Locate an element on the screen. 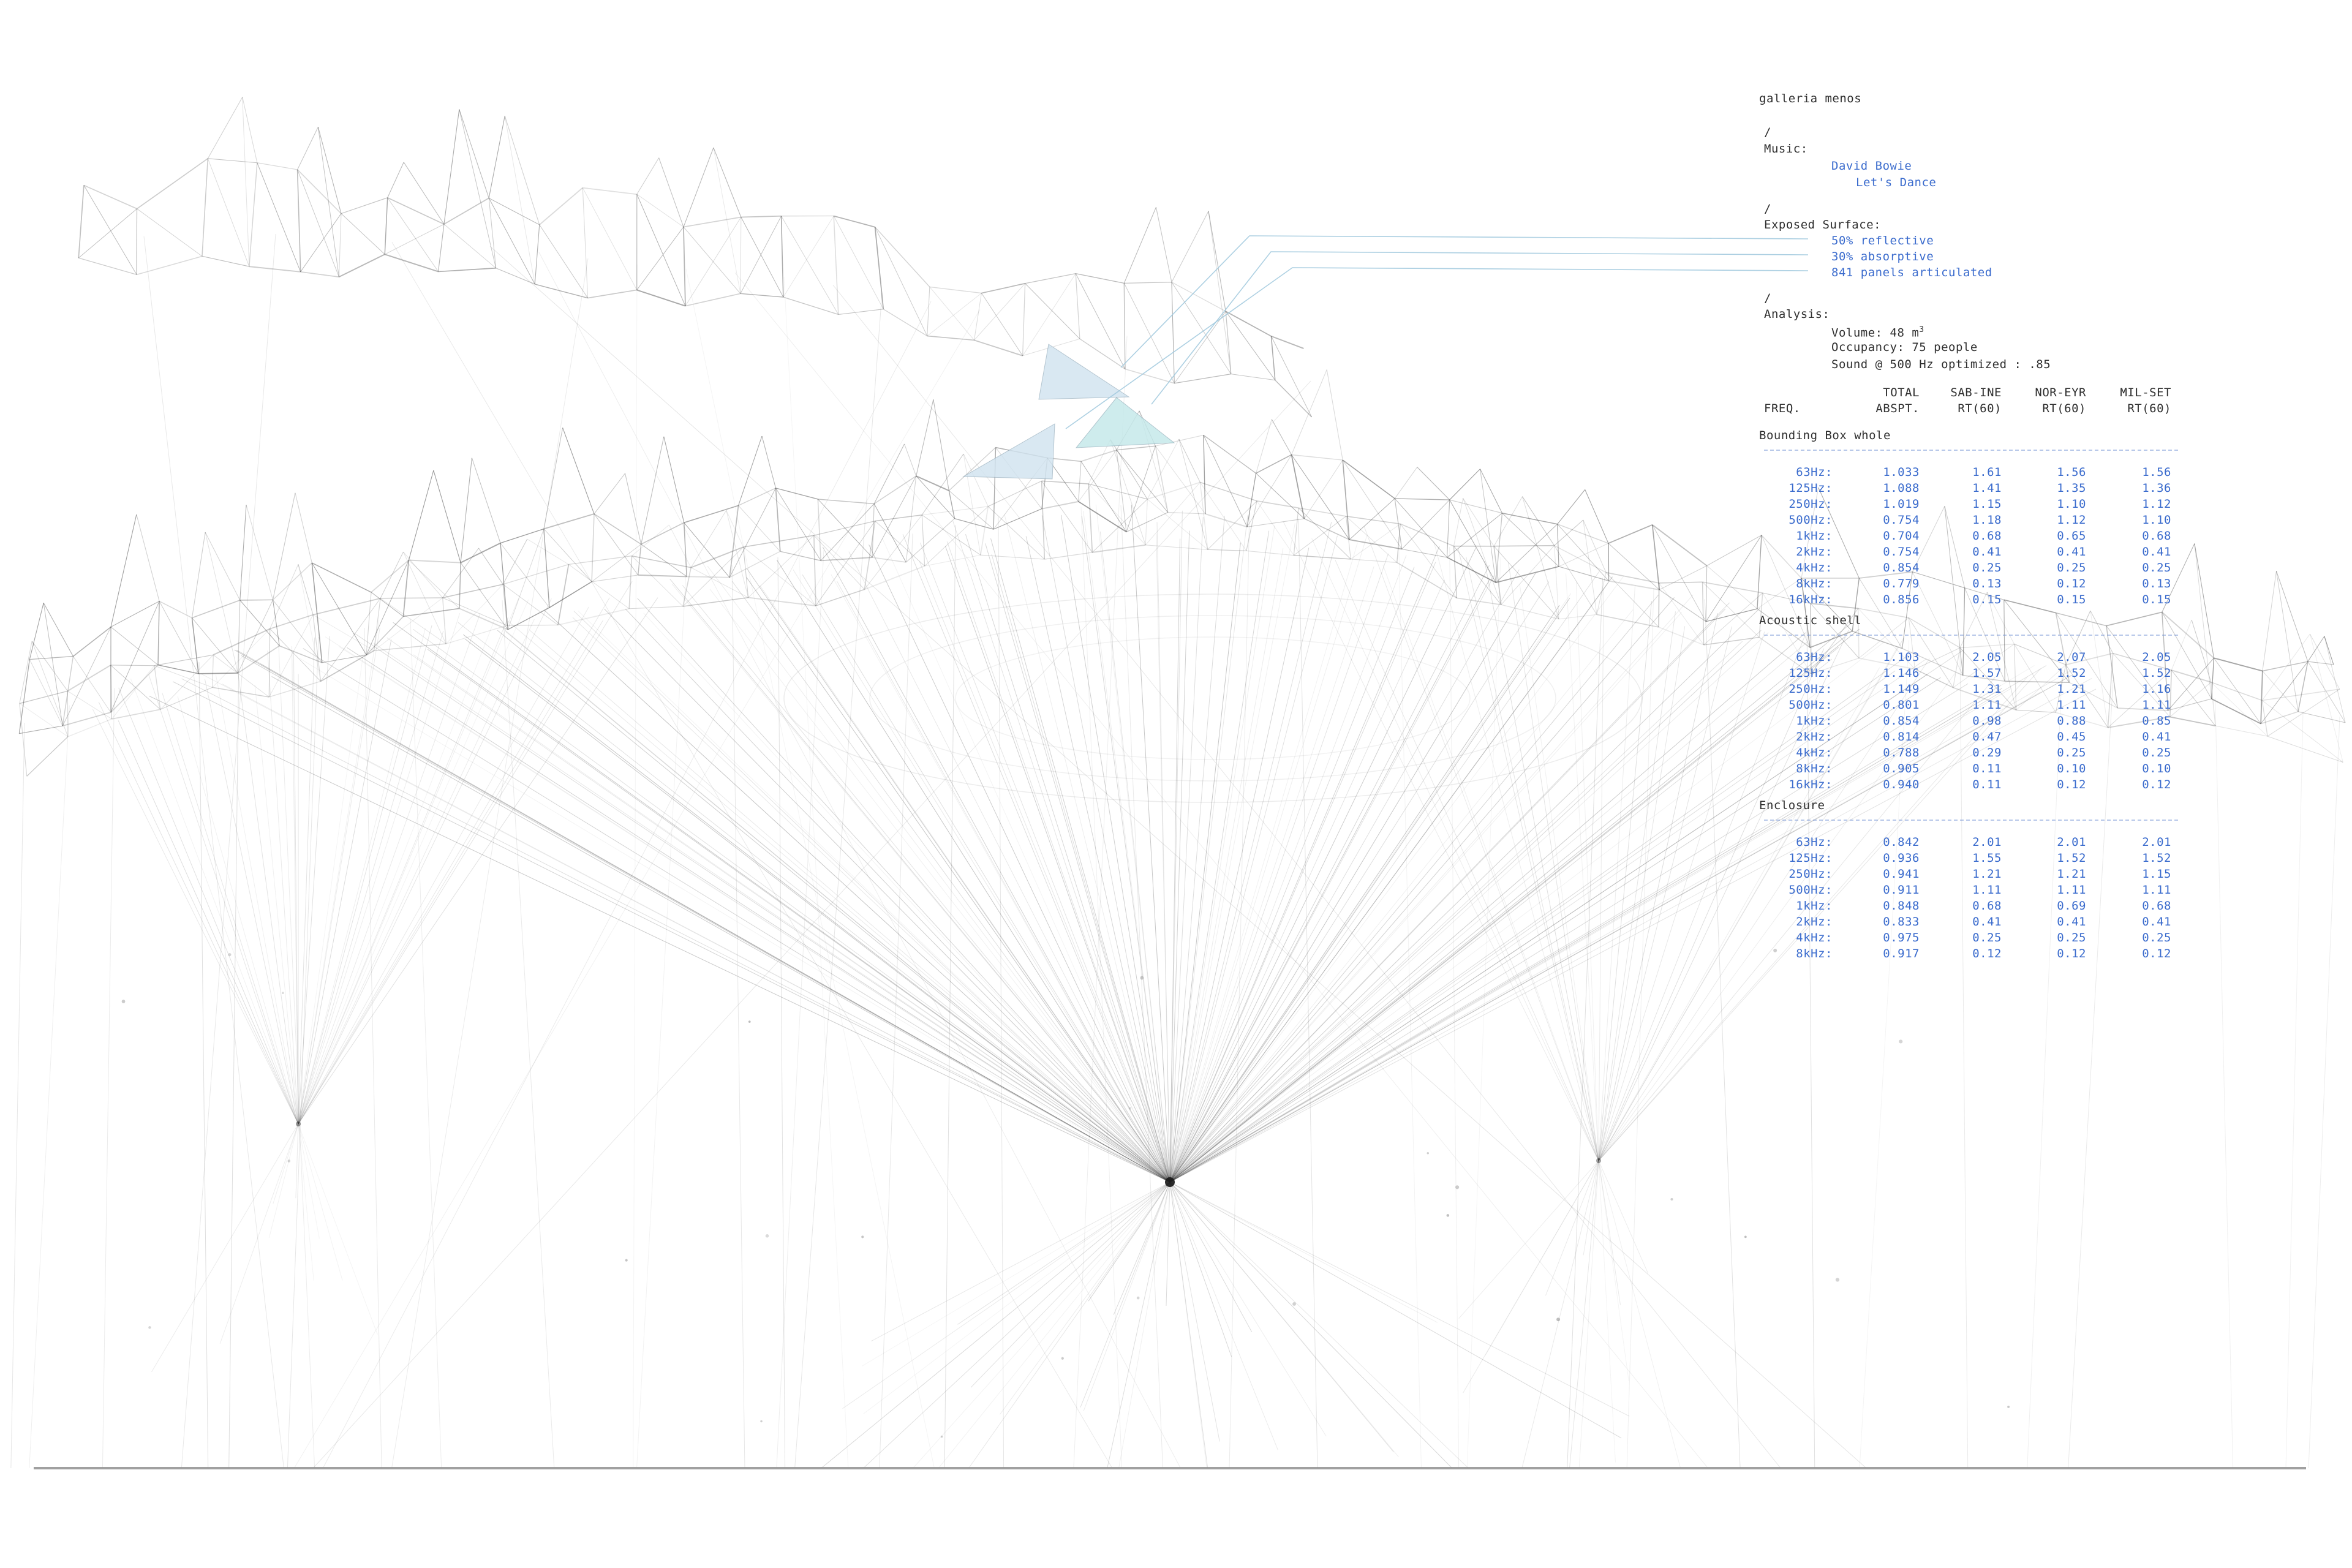 This screenshot has width=2352, height=1568. analysis-label: Analysis: is located at coordinates (1797, 314).